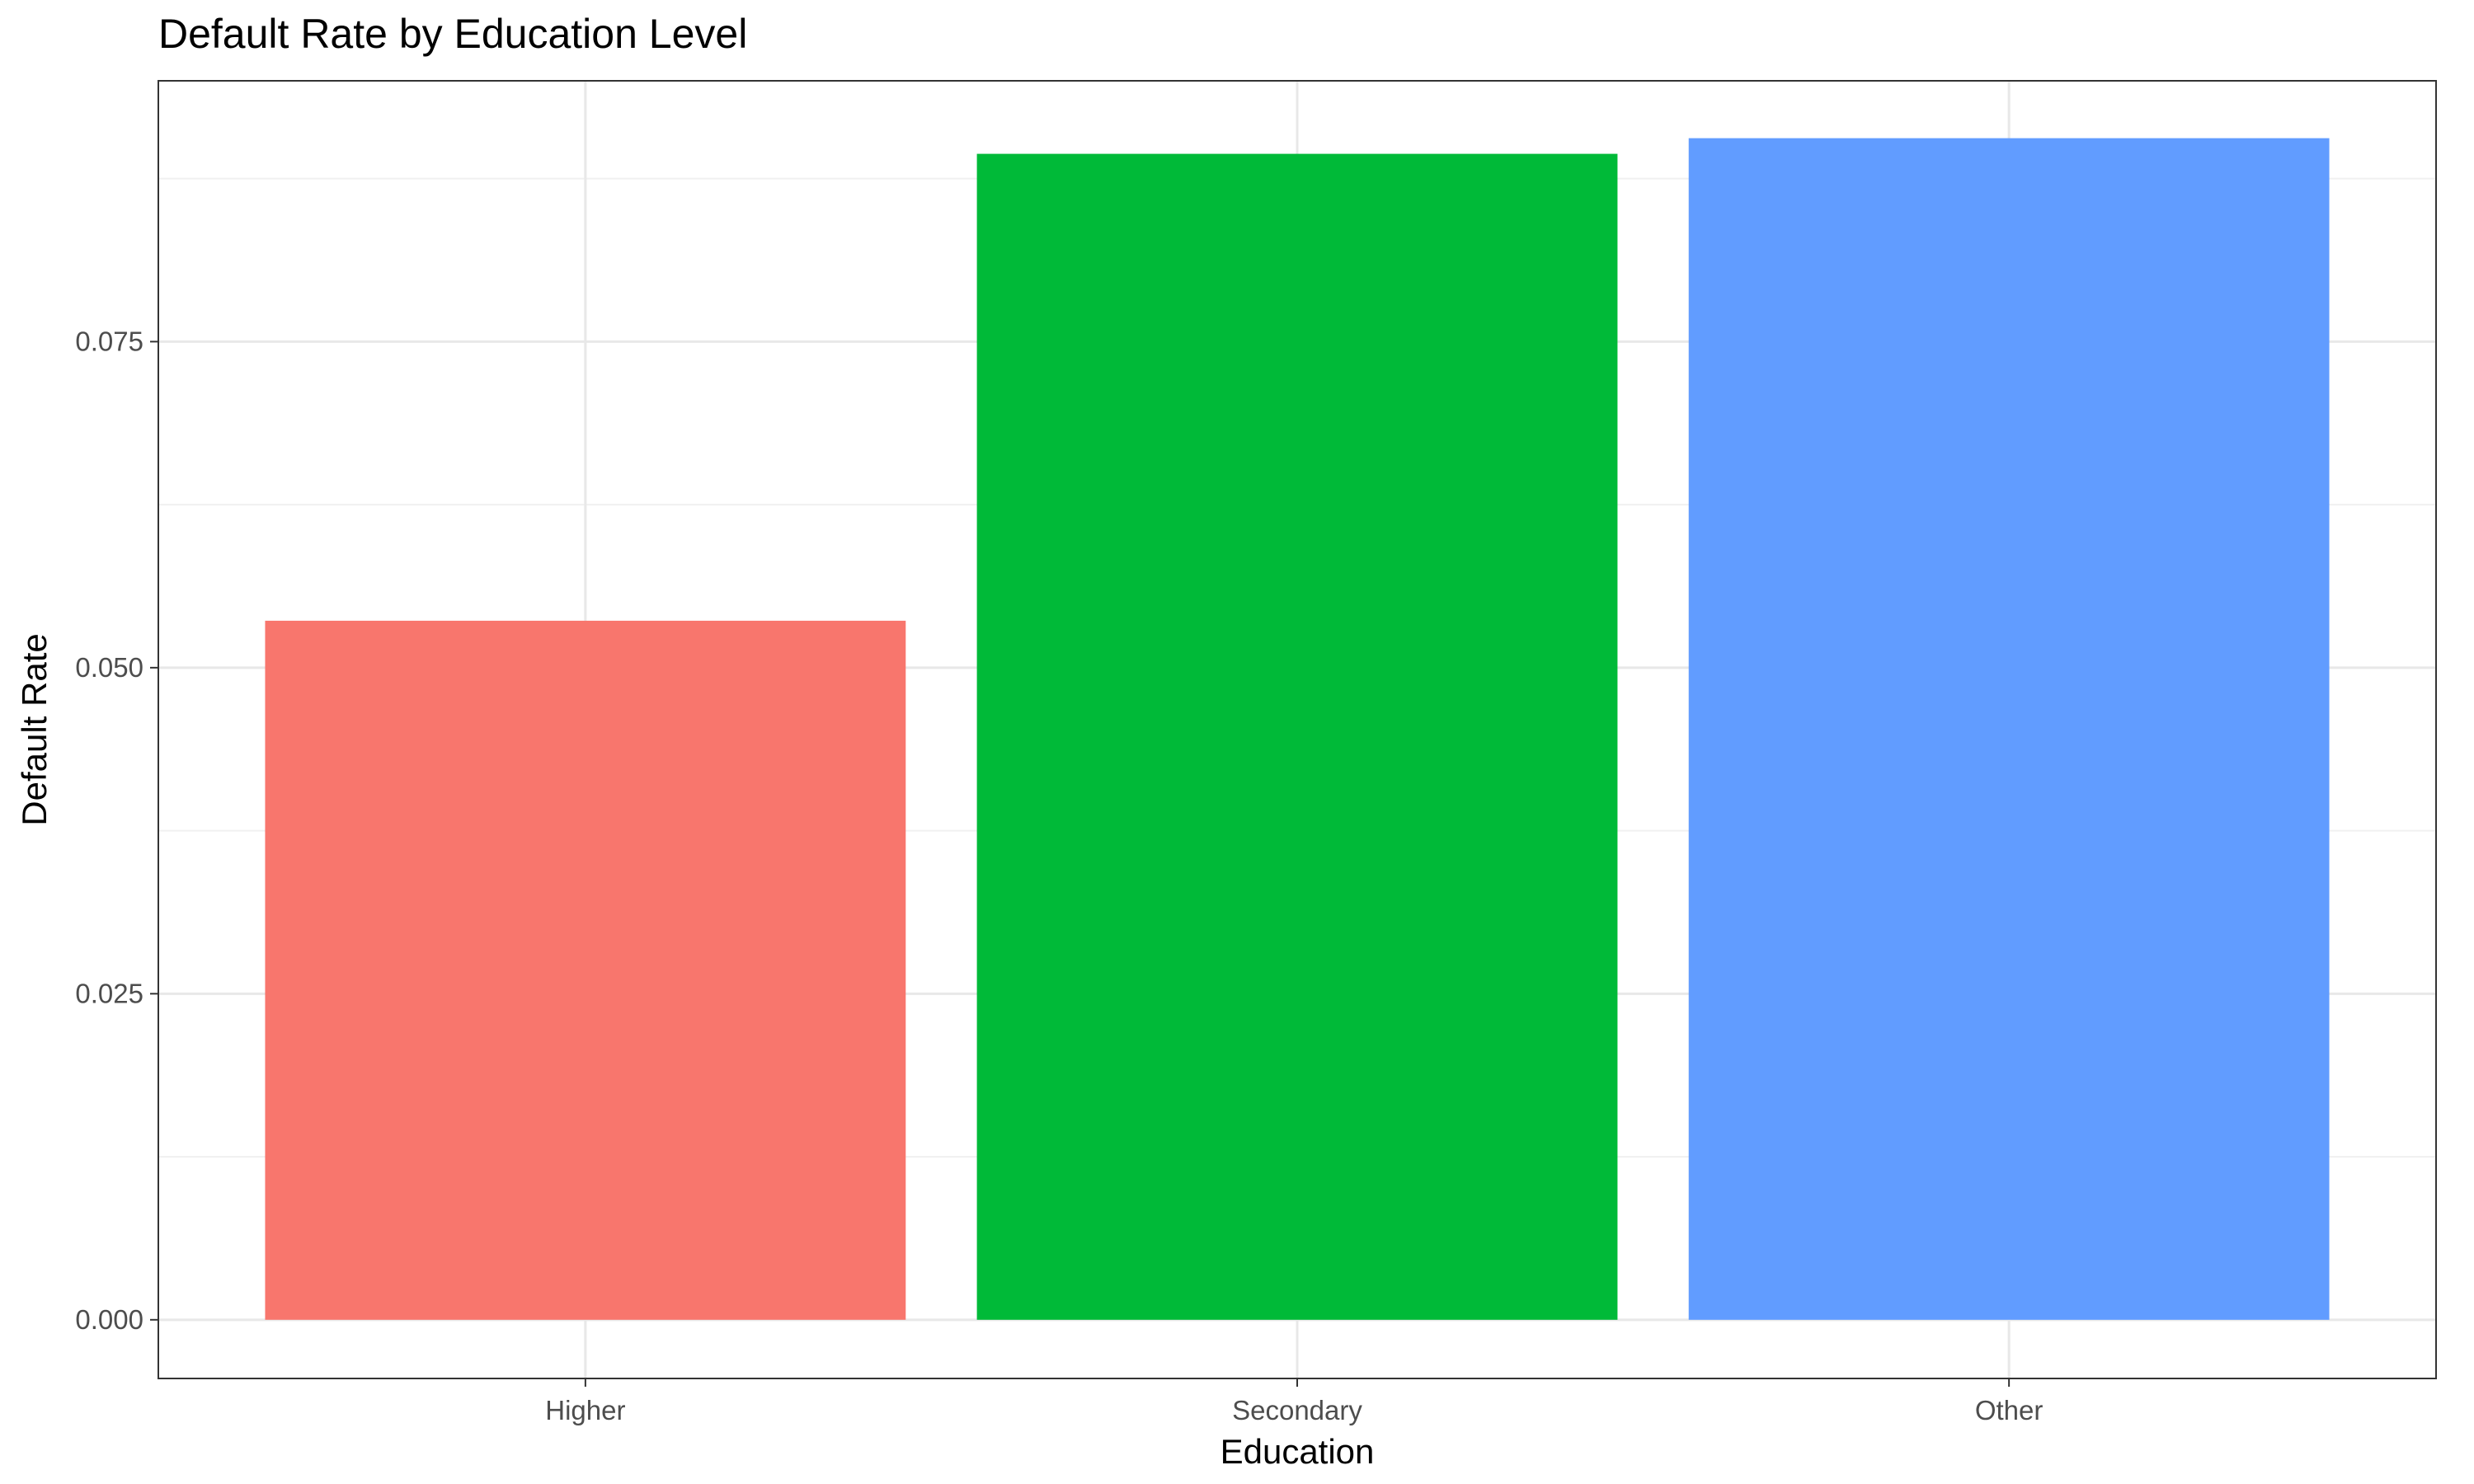 The height and width of the screenshot is (1484, 2474). I want to click on y-axis: 0.000 0.025 0.050 0.075, so click(116, 830).